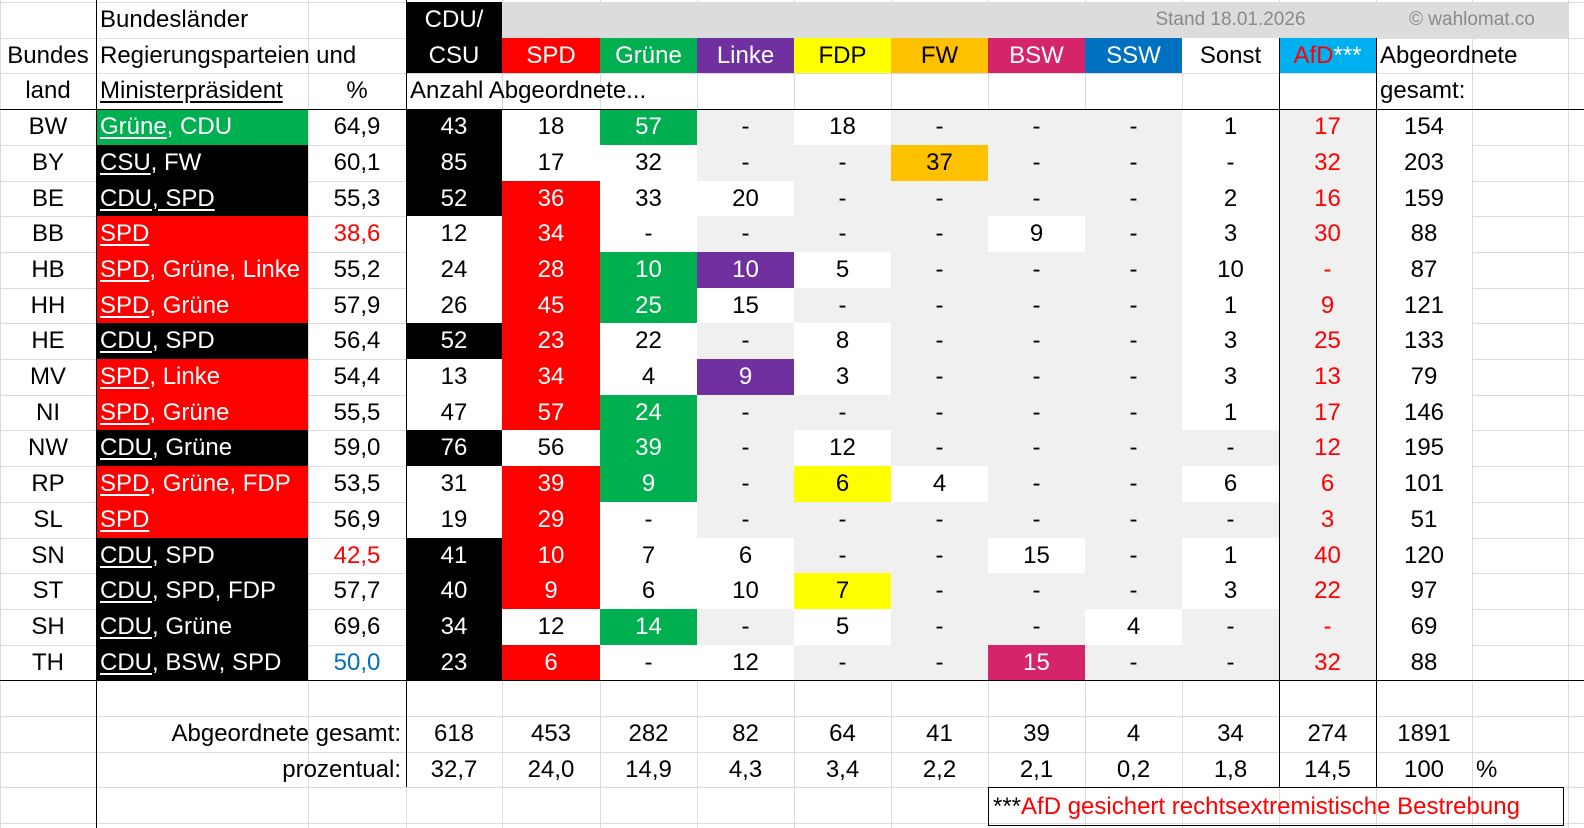  Describe the element at coordinates (202, 91) in the screenshot. I see `header-ministerpraesident: Ministerpräsident` at that location.